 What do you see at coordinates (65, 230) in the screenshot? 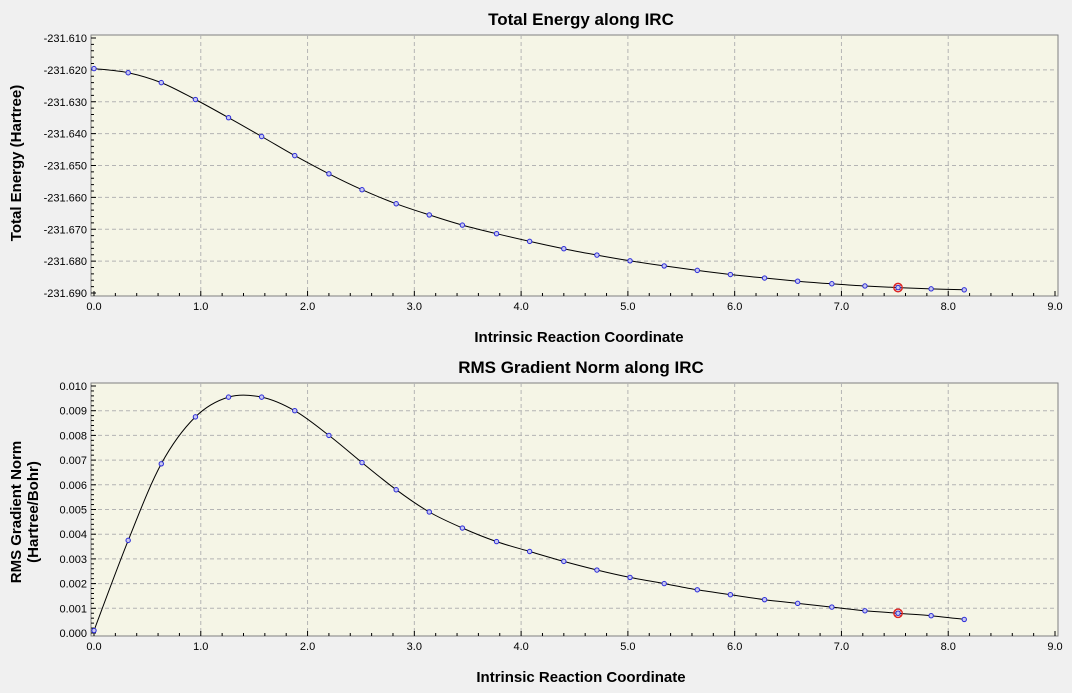
I see `y-tick-label: -231.670` at bounding box center [65, 230].